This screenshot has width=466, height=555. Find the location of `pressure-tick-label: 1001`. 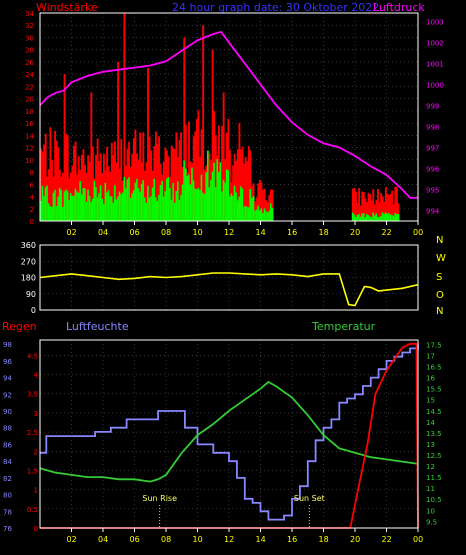

pressure-tick-label: 1001 is located at coordinates (435, 64).